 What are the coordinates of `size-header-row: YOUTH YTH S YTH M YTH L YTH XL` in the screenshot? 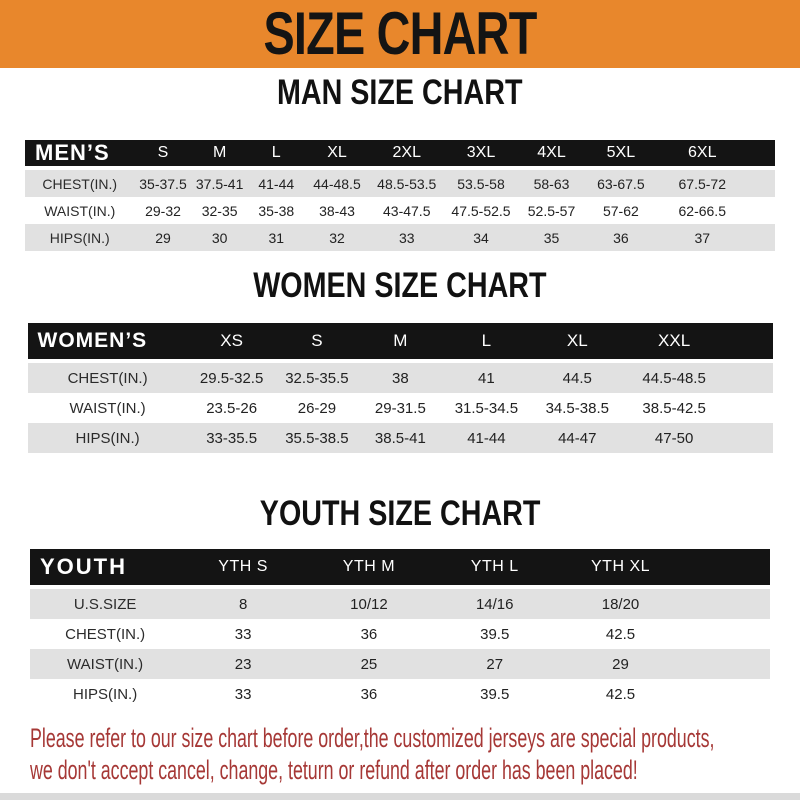 It's located at (400, 569).